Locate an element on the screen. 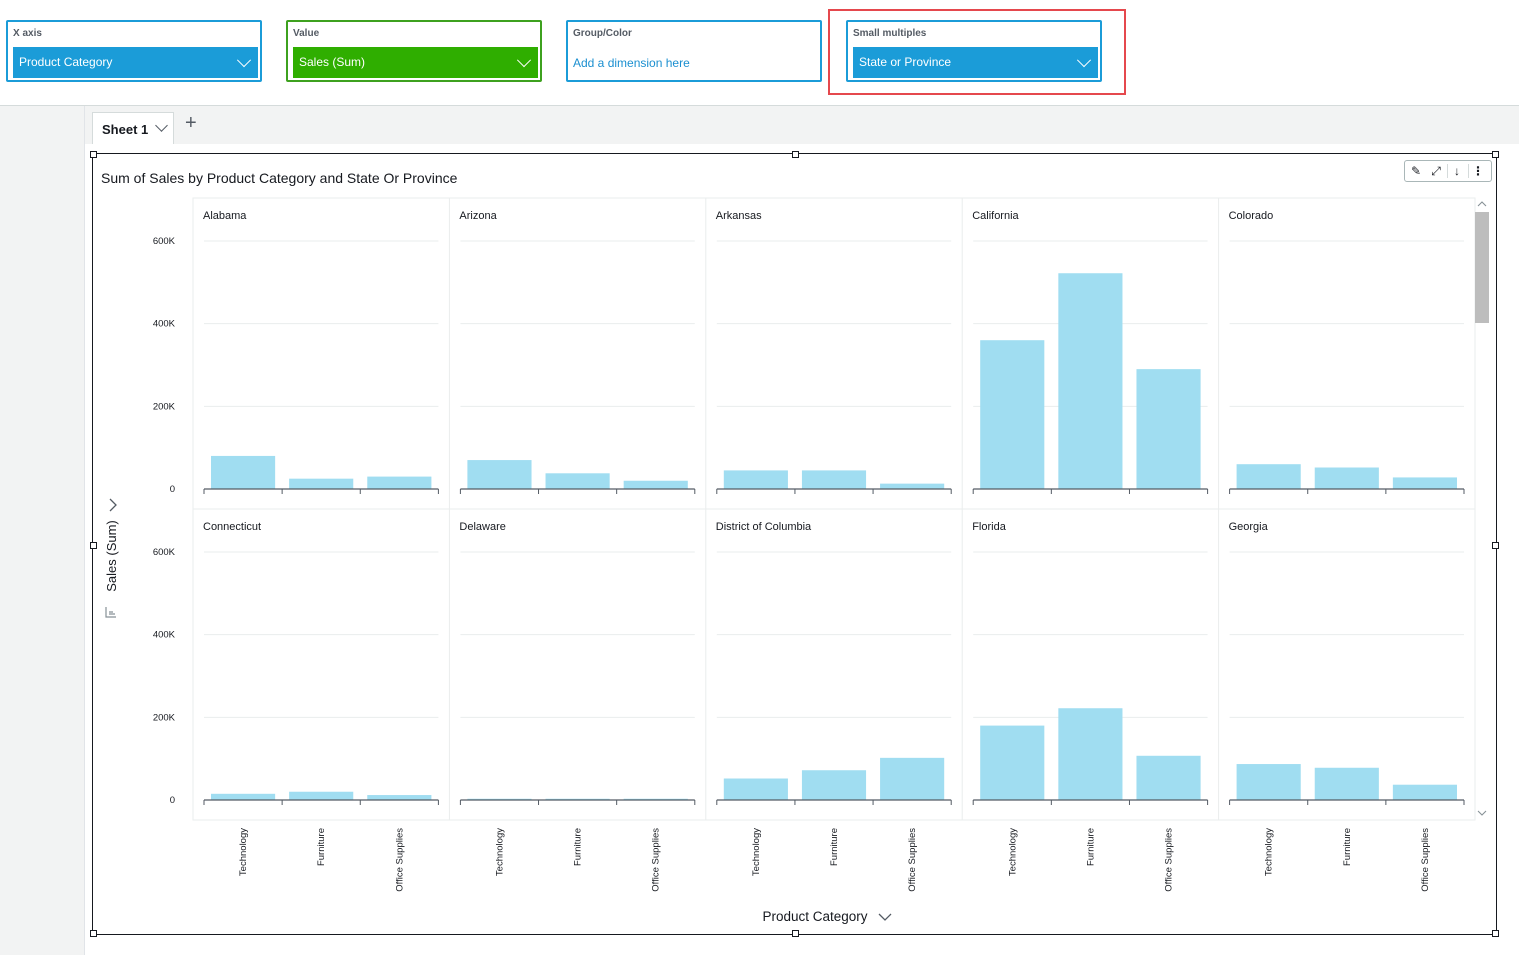 This screenshot has width=1519, height=955. x-axis-well-label: X axis is located at coordinates (27, 33).